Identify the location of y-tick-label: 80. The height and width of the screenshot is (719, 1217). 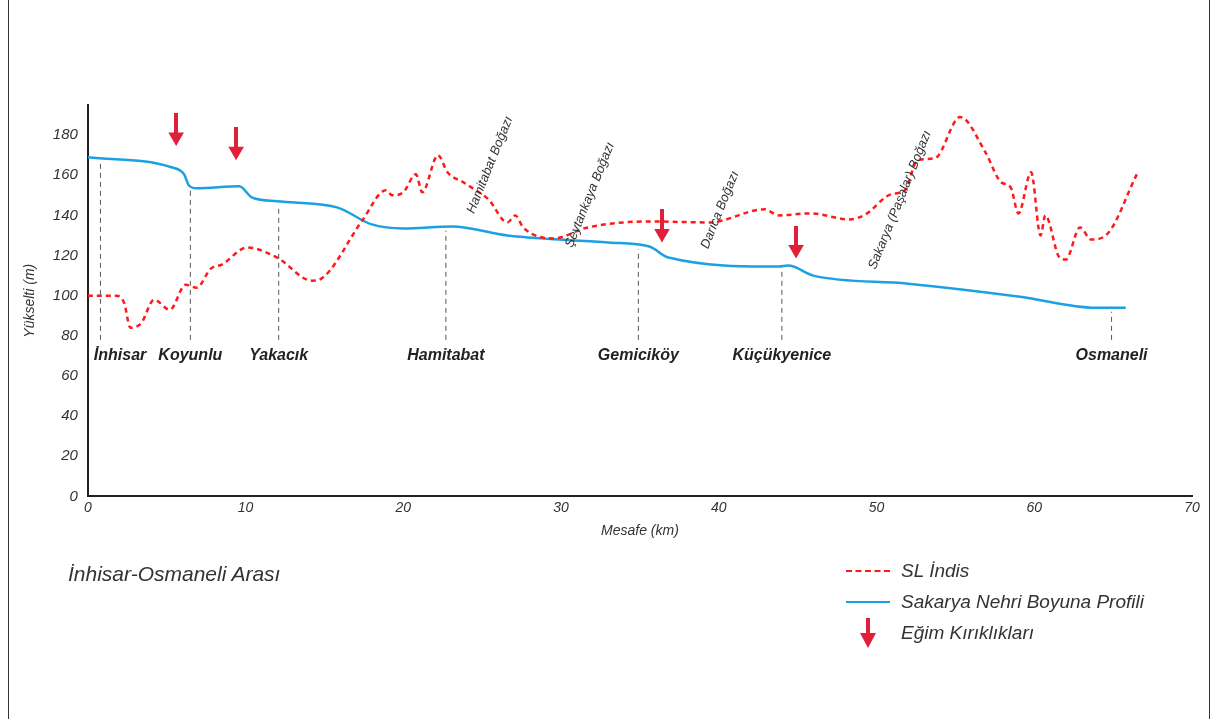
(70, 334).